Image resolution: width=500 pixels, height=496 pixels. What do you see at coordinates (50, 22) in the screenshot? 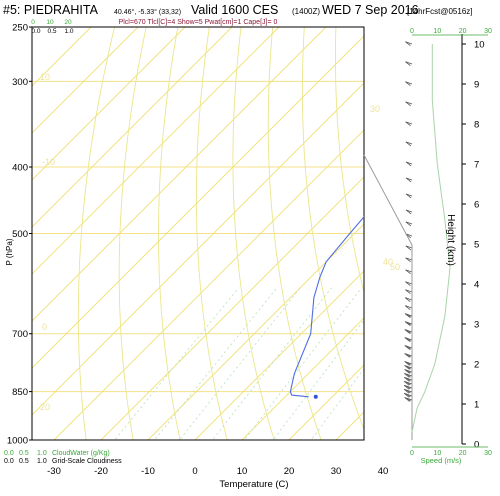
I see `top-scale-row1-1: 10` at bounding box center [50, 22].